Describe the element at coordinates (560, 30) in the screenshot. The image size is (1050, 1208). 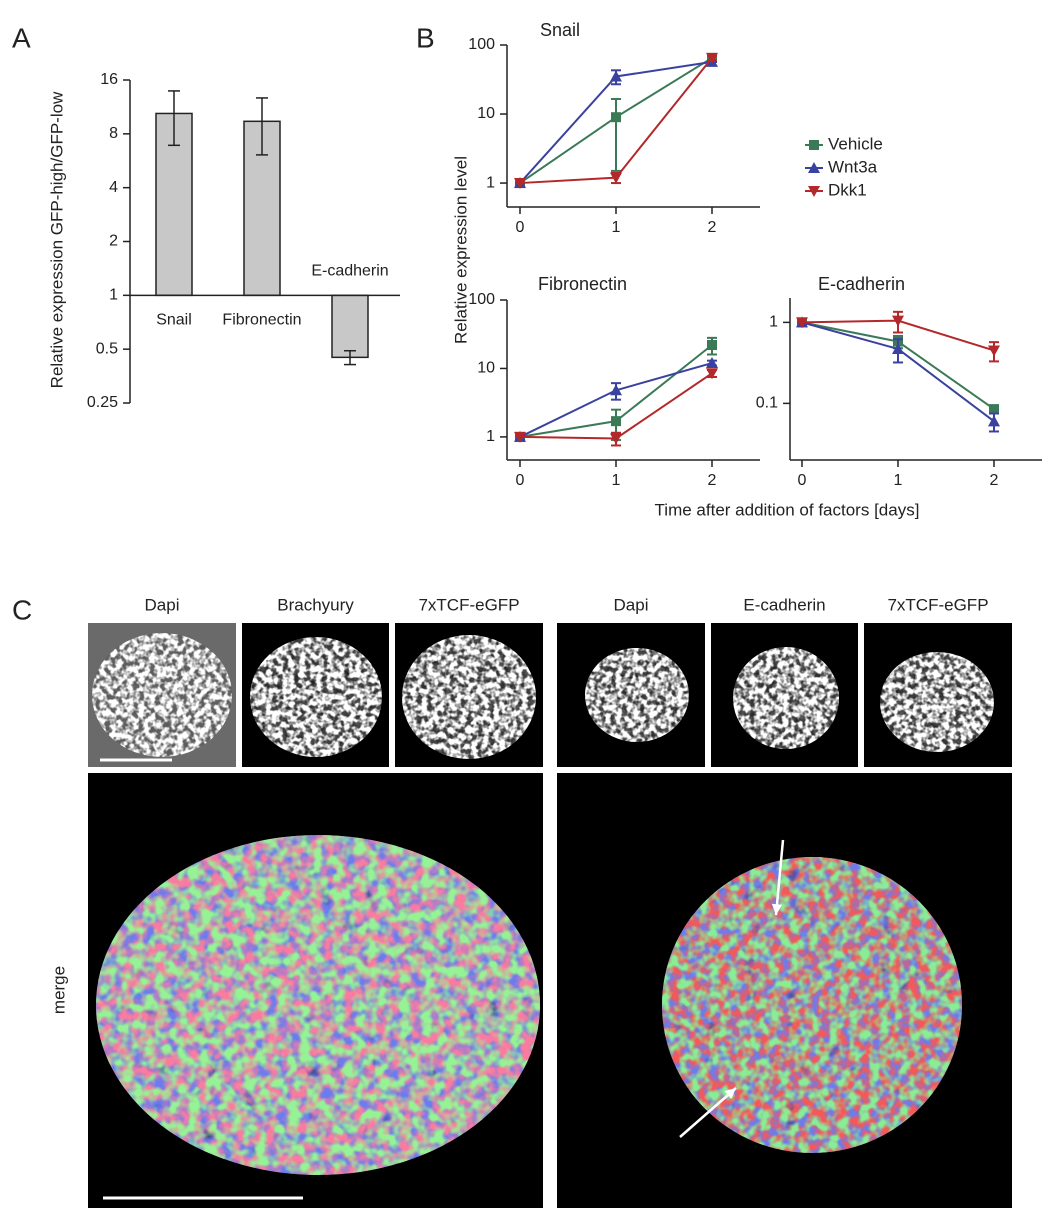
I see `chart-title: Snail` at that location.